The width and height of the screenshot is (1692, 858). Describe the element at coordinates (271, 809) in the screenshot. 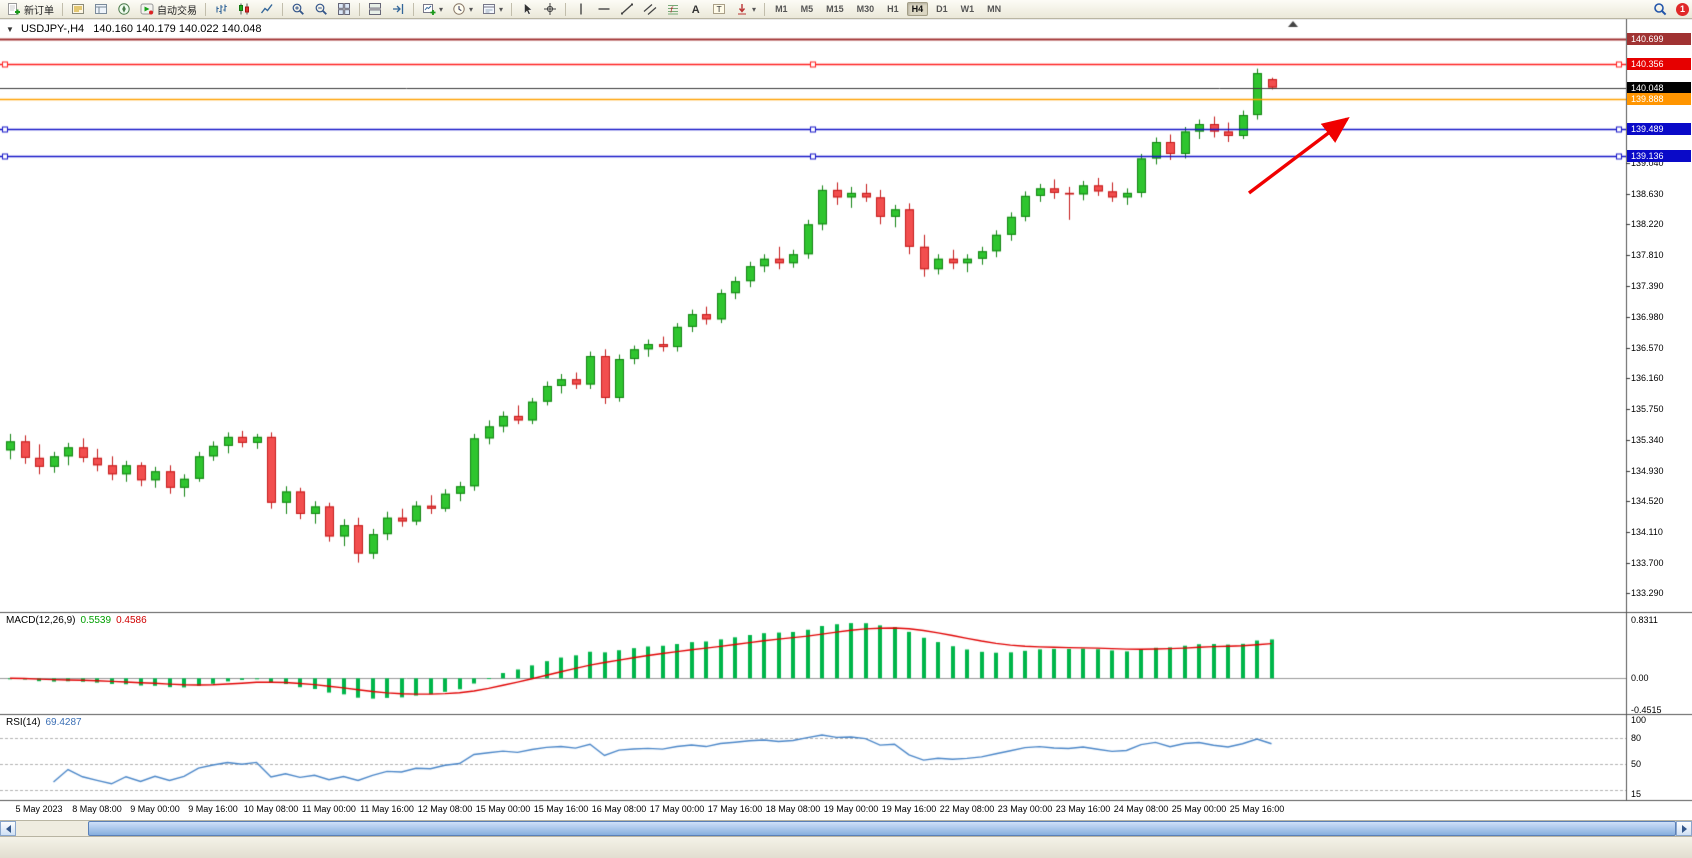

I see `time-axis-label: 10 May 08:00` at that location.